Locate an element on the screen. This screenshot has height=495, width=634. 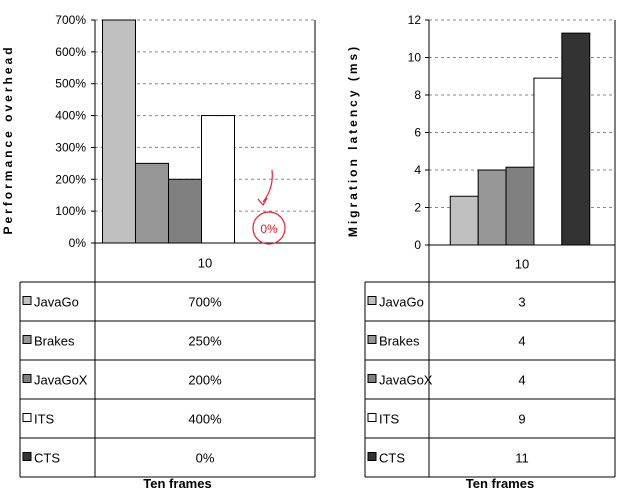
y-tick-label: 0% is located at coordinates (78, 243).